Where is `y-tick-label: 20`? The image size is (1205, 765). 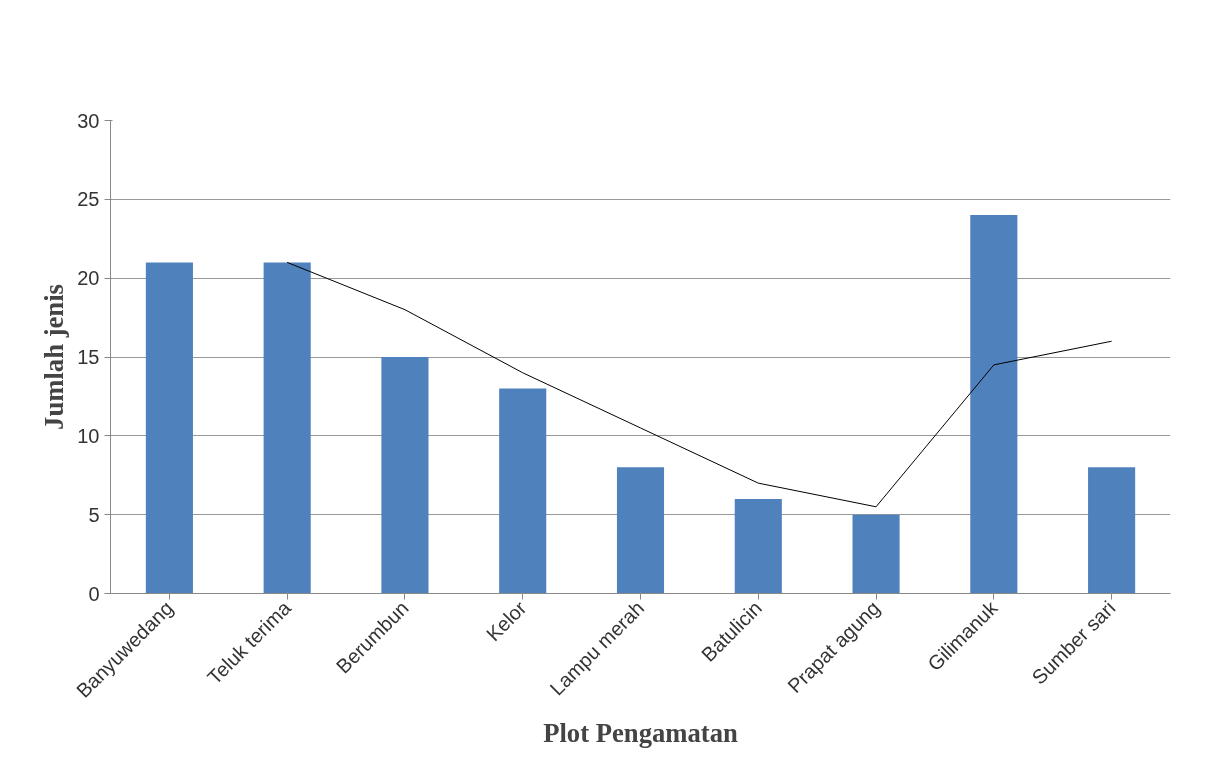
y-tick-label: 20 is located at coordinates (88, 278).